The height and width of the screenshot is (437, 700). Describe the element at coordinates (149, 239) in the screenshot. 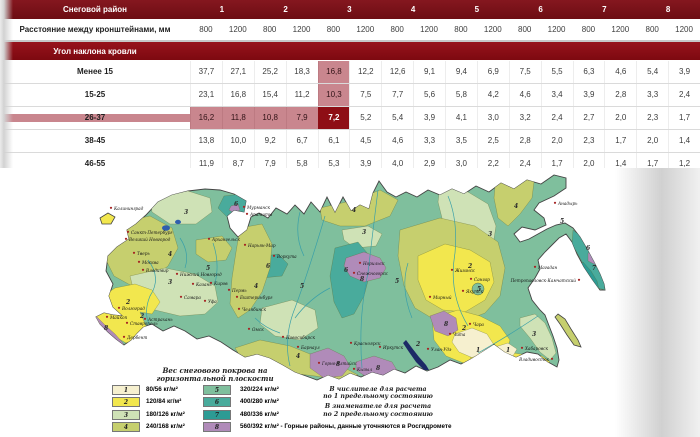

I see `city-label: Великий Новгород` at that location.